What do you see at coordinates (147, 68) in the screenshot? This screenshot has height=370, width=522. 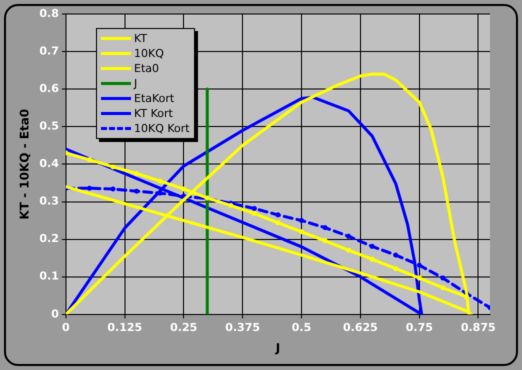 I see `legend-label: Eta0` at bounding box center [147, 68].